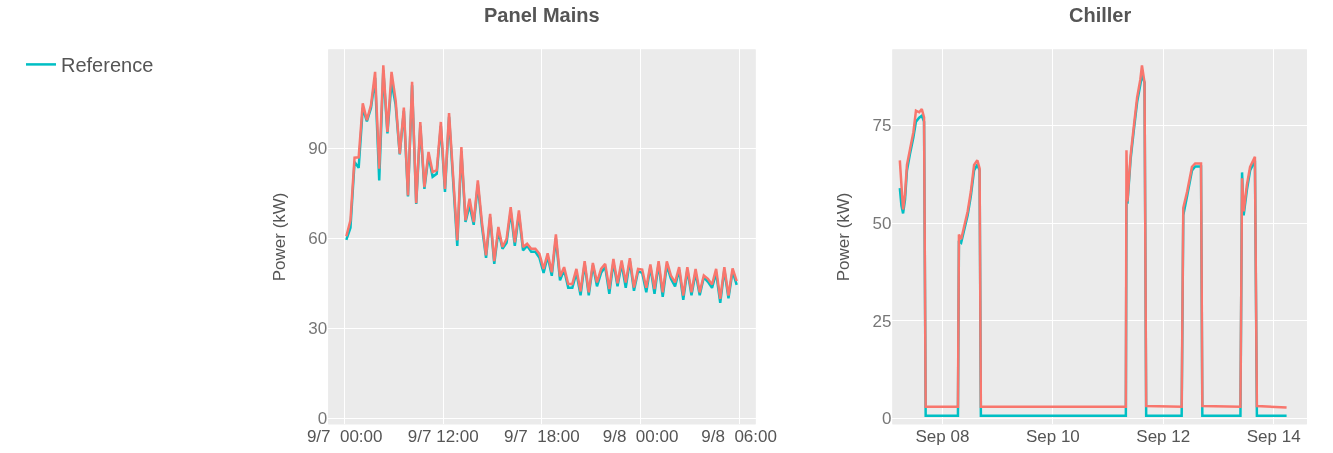 Image resolution: width=1333 pixels, height=453 pixels. What do you see at coordinates (1100, 15) in the screenshot?
I see `chart-title: Chiller` at bounding box center [1100, 15].